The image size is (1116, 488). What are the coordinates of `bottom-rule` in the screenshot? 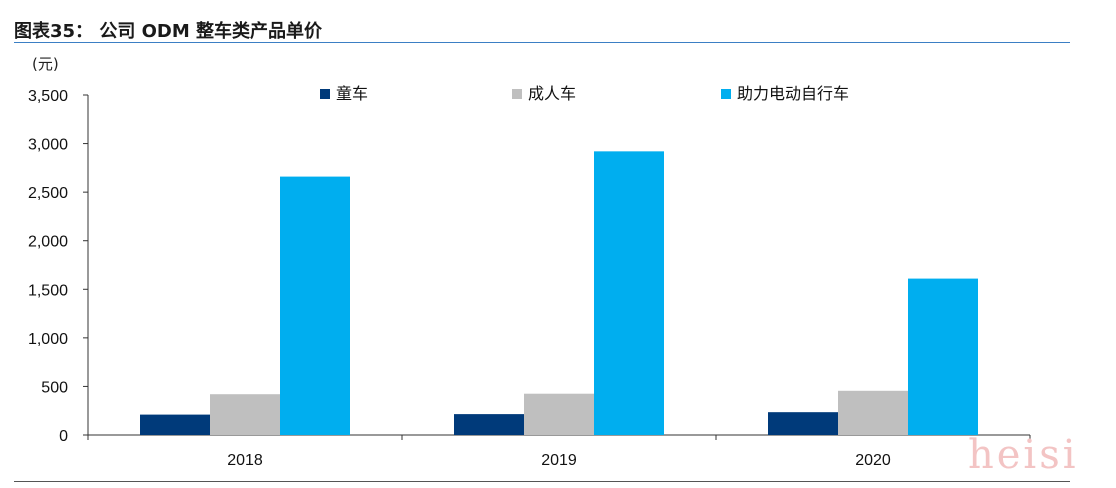 It's located at (542, 481).